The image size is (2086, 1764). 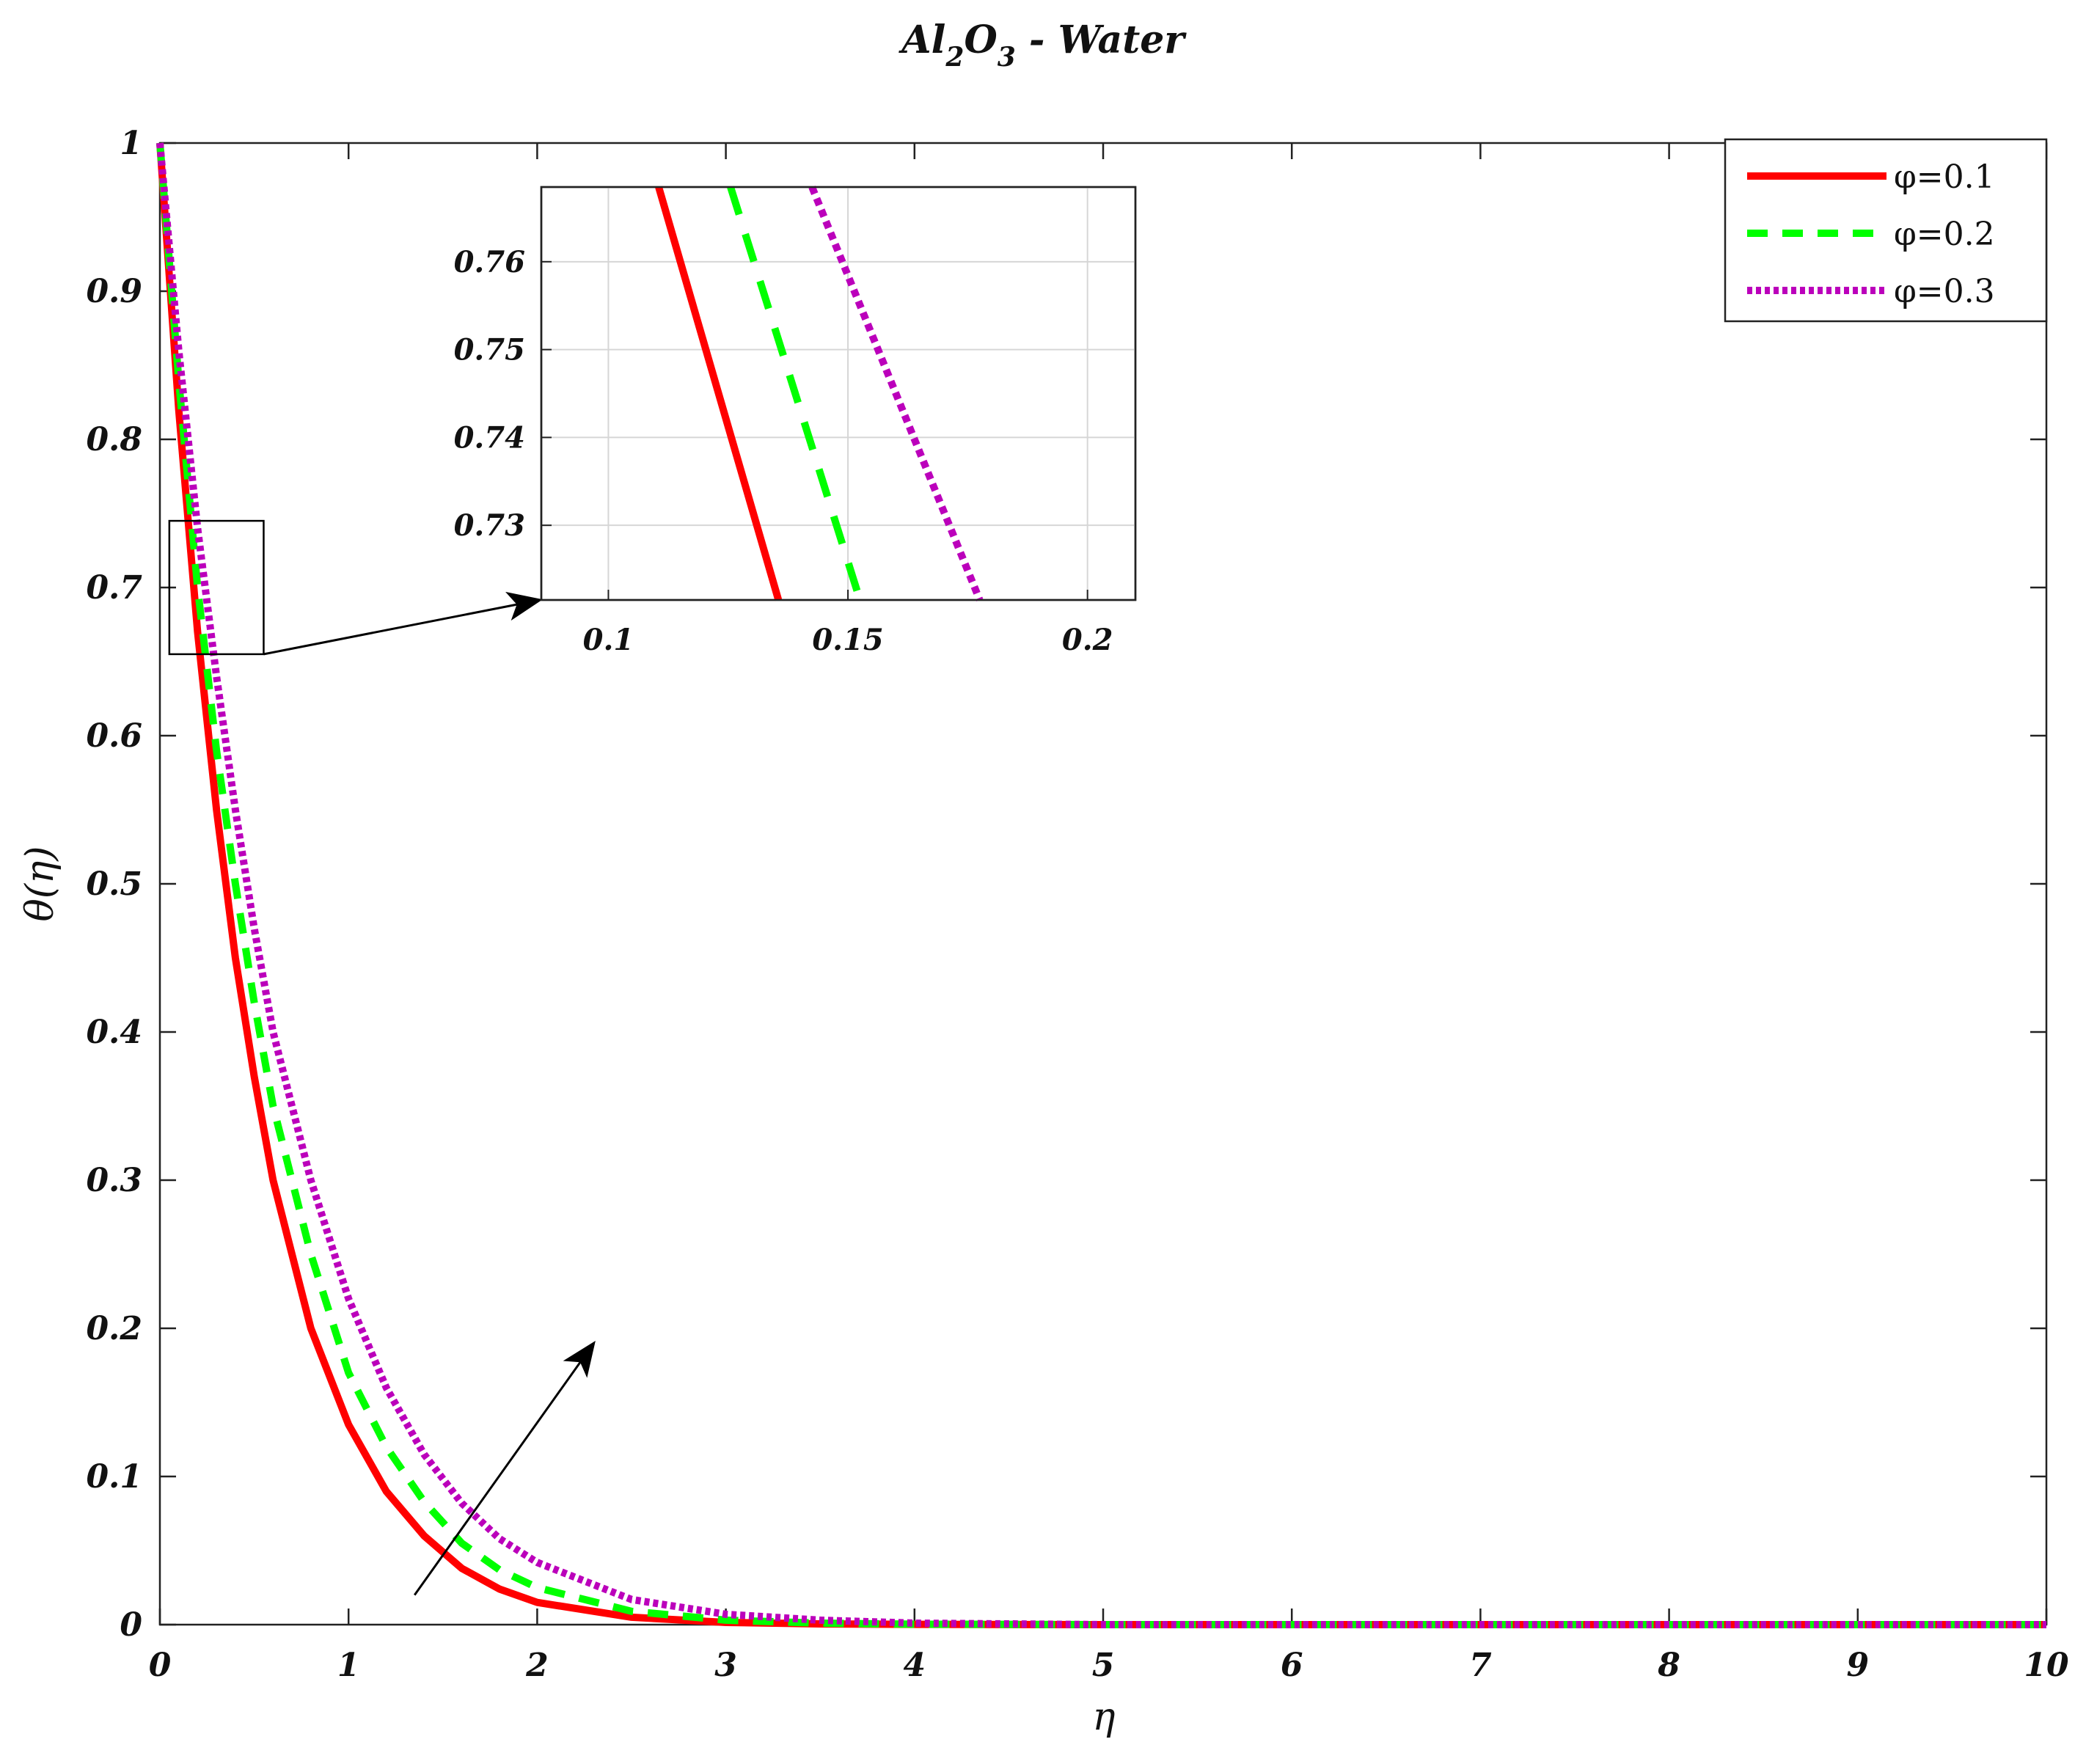 What do you see at coordinates (489, 262) in the screenshot?
I see `inset-y-tick-label: 0.76` at bounding box center [489, 262].